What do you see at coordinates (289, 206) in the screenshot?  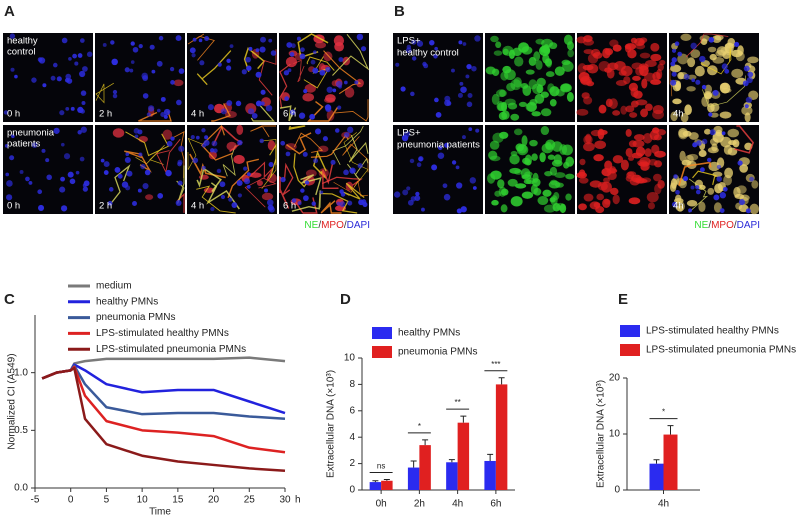 I see `time-label: 6 h` at bounding box center [289, 206].